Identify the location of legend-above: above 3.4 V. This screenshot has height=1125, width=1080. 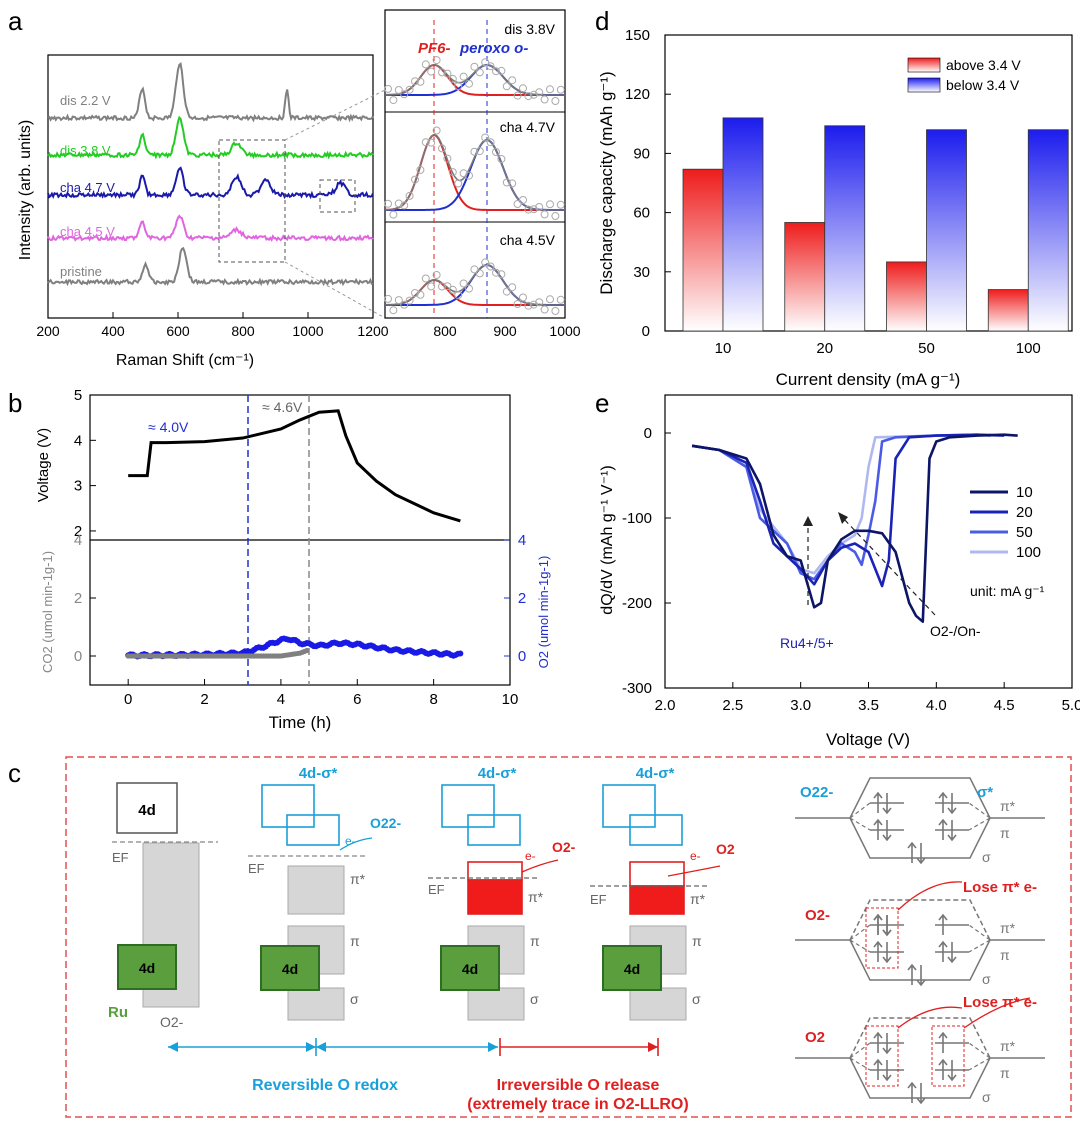
(983, 65).